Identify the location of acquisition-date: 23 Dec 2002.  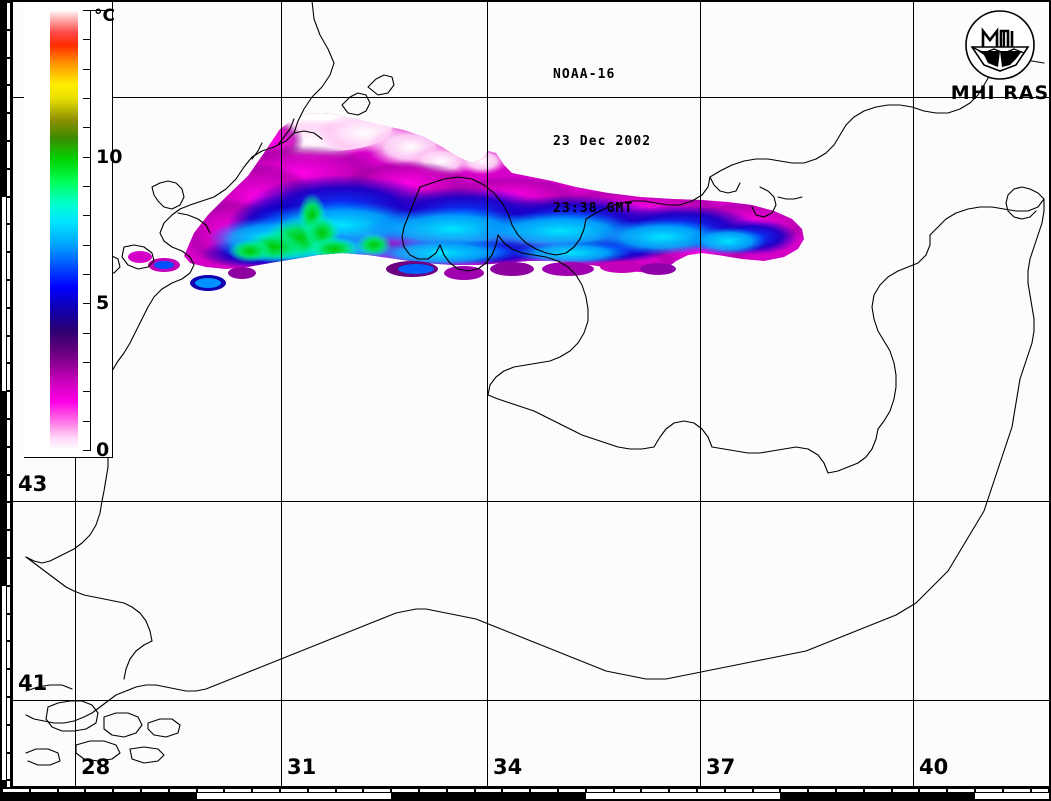
(602, 141).